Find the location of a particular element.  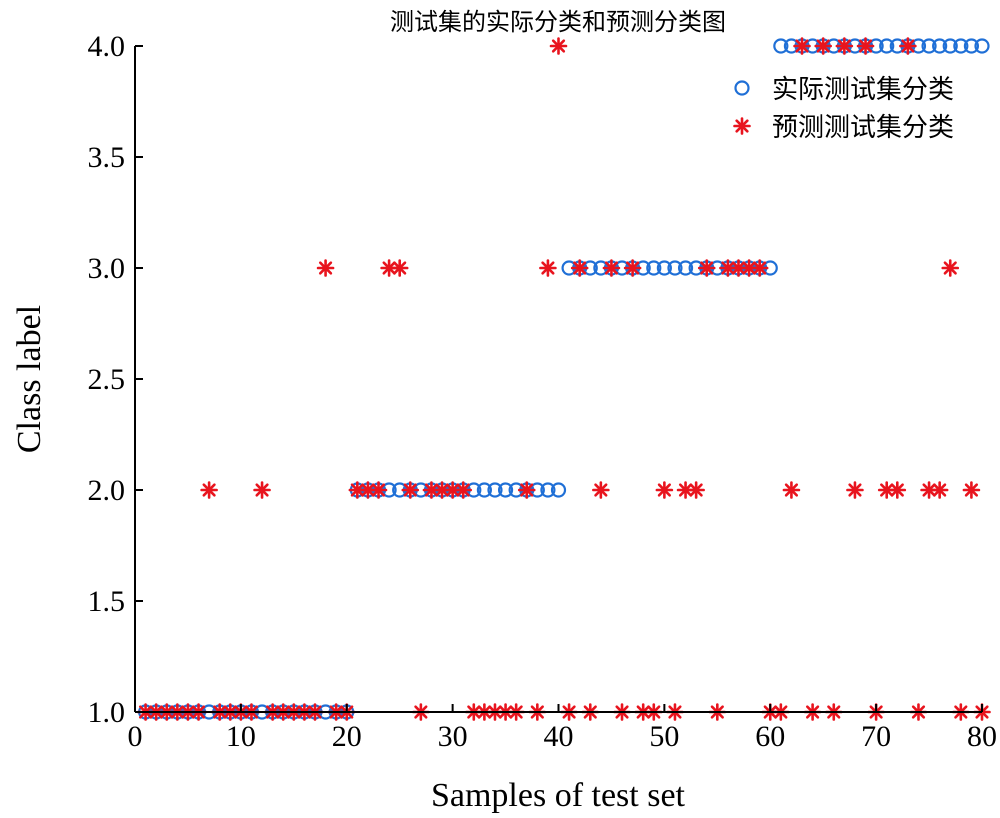

x-tick-label: 50 is located at coordinates (664, 736).